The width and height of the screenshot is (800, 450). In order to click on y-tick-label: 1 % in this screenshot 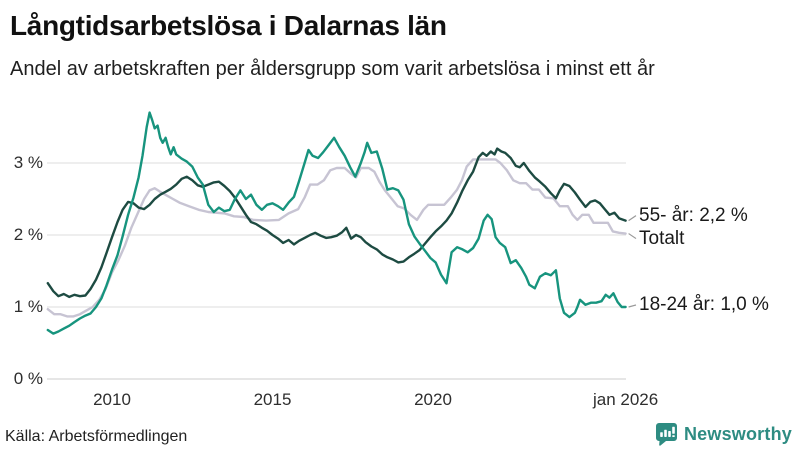, I will do `click(28, 306)`.